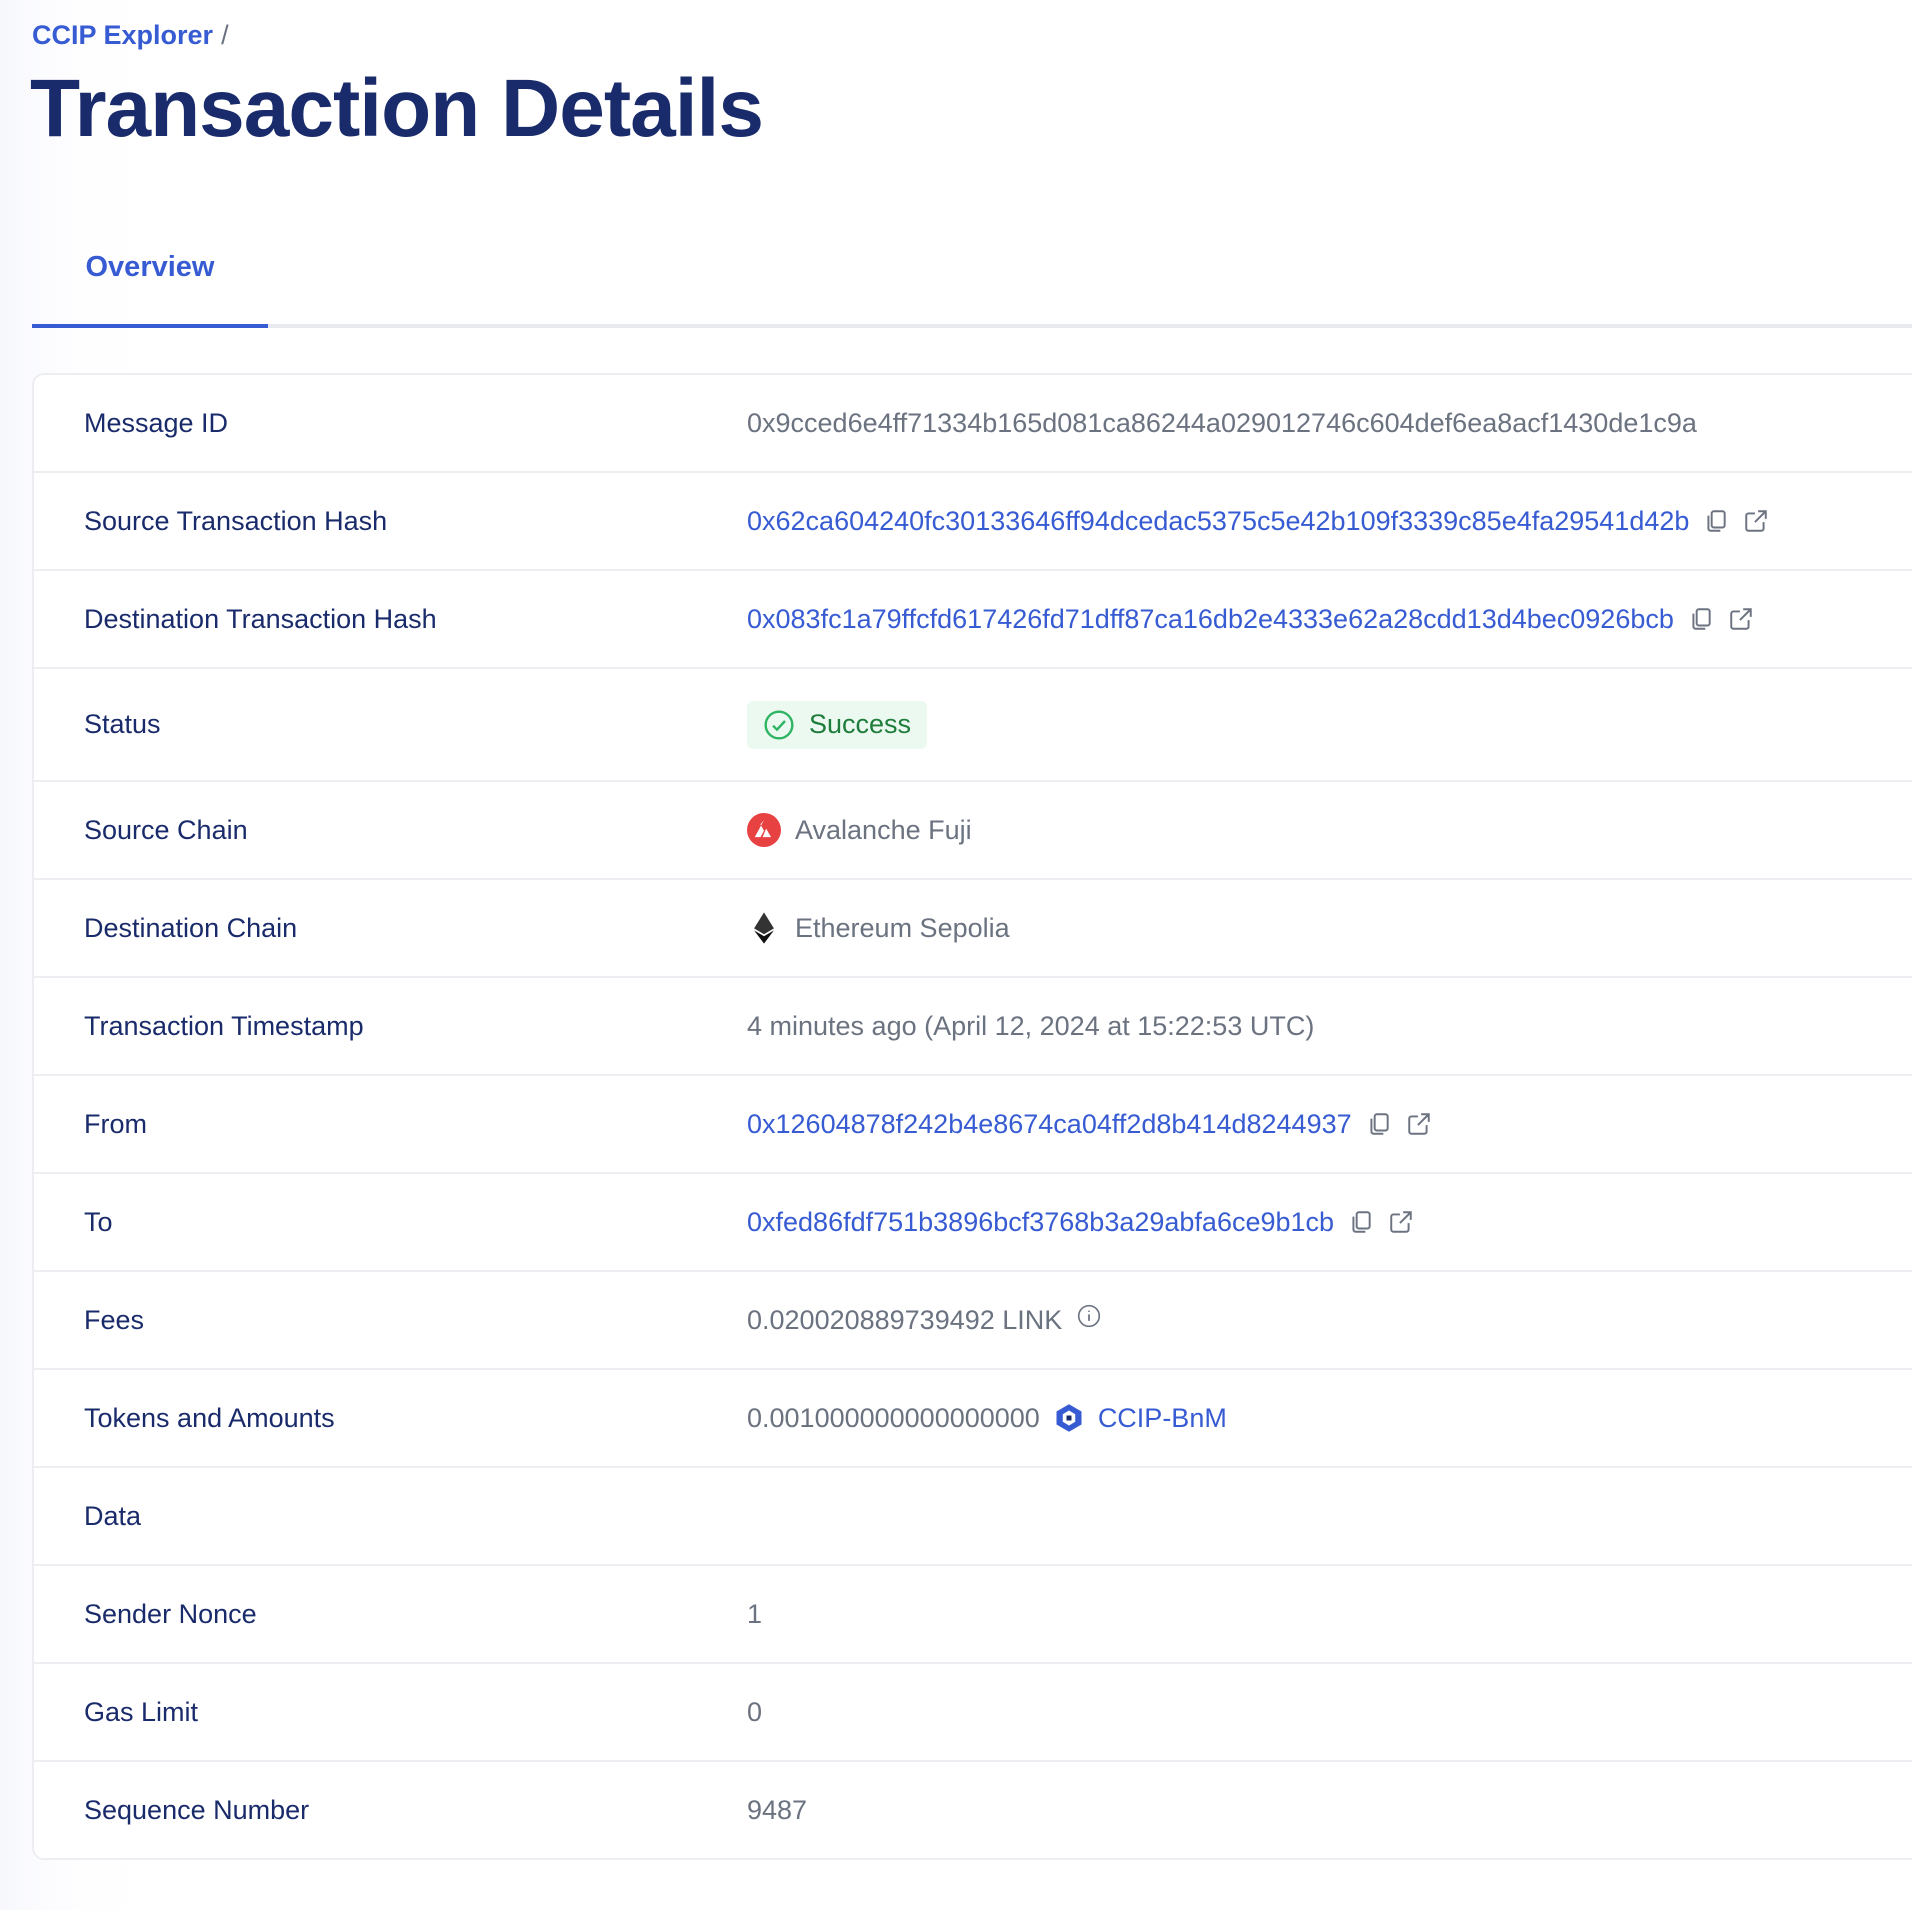 This screenshot has height=1910, width=1912. What do you see at coordinates (260, 618) in the screenshot?
I see `label: Destination Transaction Hash` at bounding box center [260, 618].